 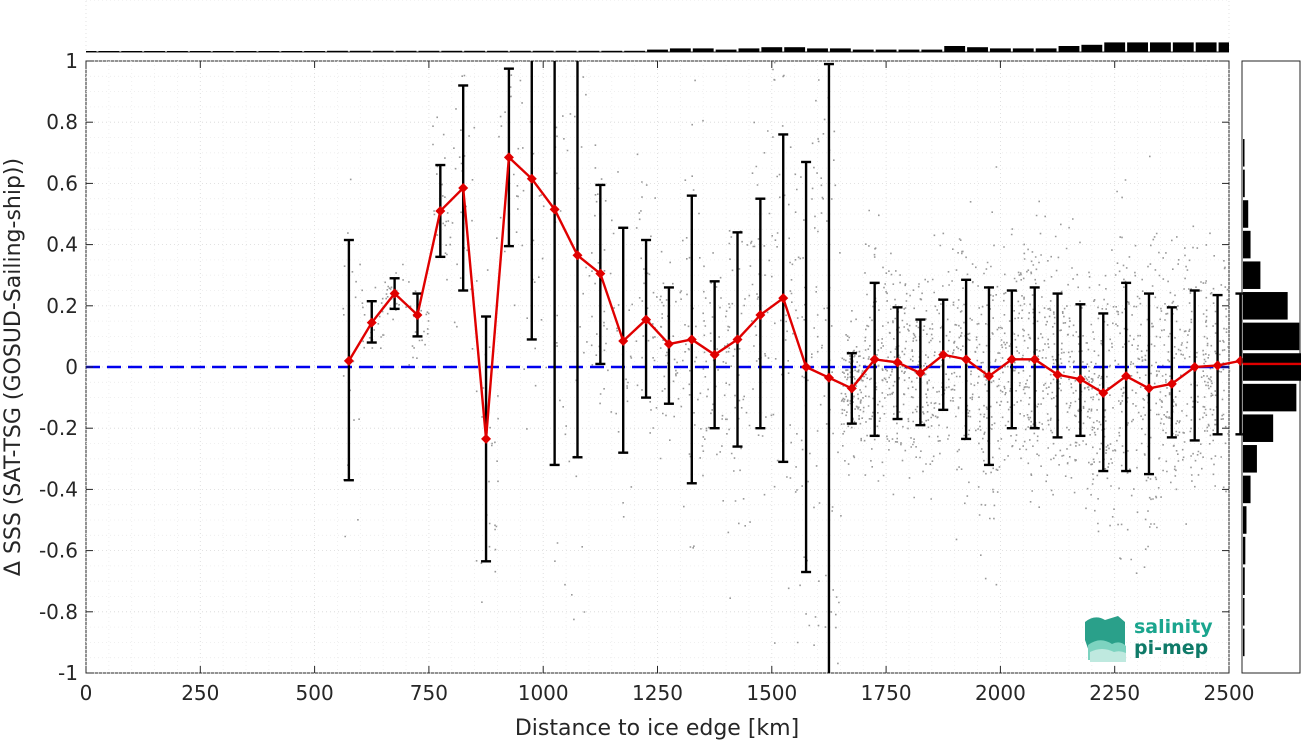 What do you see at coordinates (657, 728) in the screenshot?
I see `x-axis-title: Distance to ice edge [km]` at bounding box center [657, 728].